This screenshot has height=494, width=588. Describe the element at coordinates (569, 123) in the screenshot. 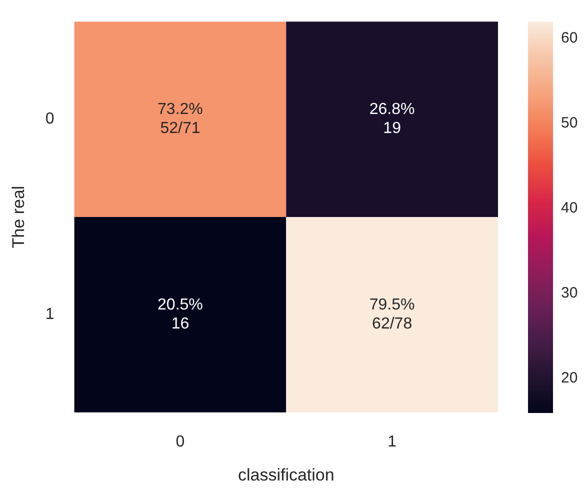

I see `color-bar-label: 50` at that location.